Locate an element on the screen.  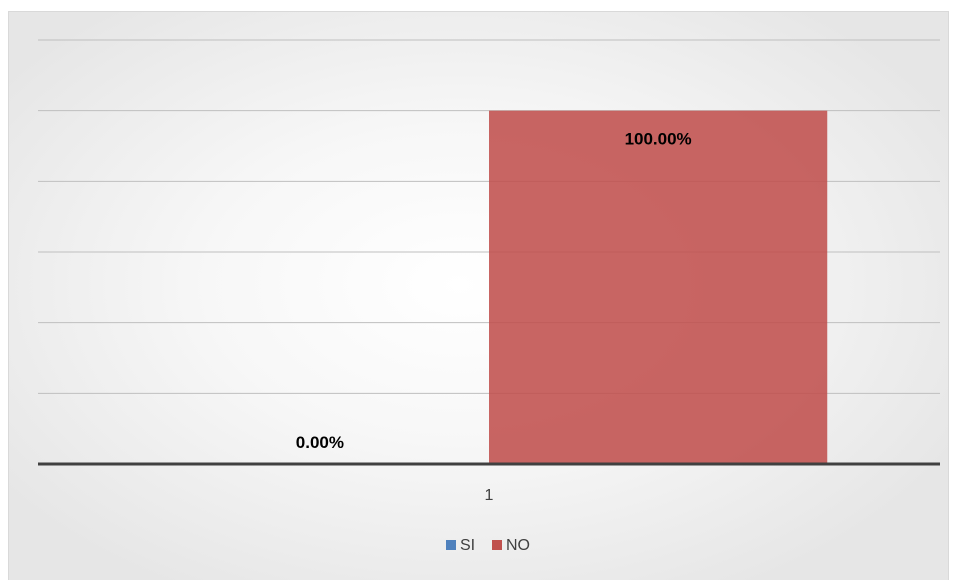
legend-label-no: NO is located at coordinates (518, 545).